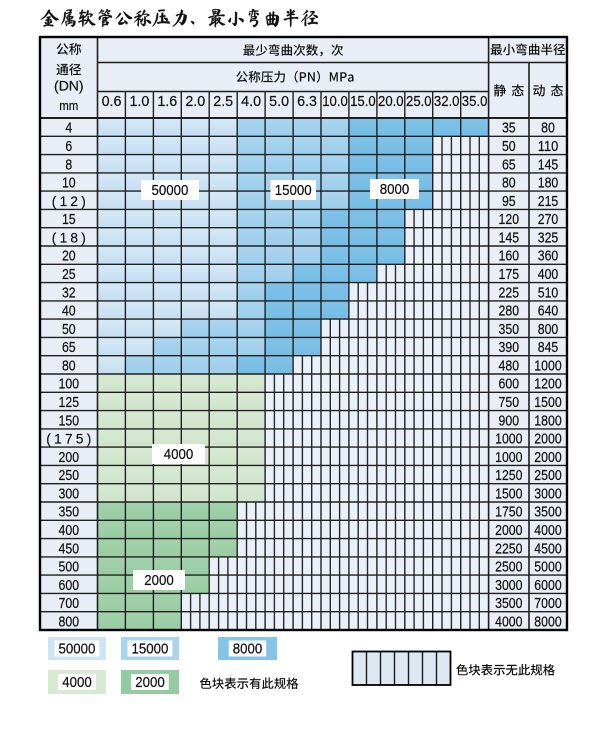  I want to click on svg-text: 2.0, so click(195, 102).